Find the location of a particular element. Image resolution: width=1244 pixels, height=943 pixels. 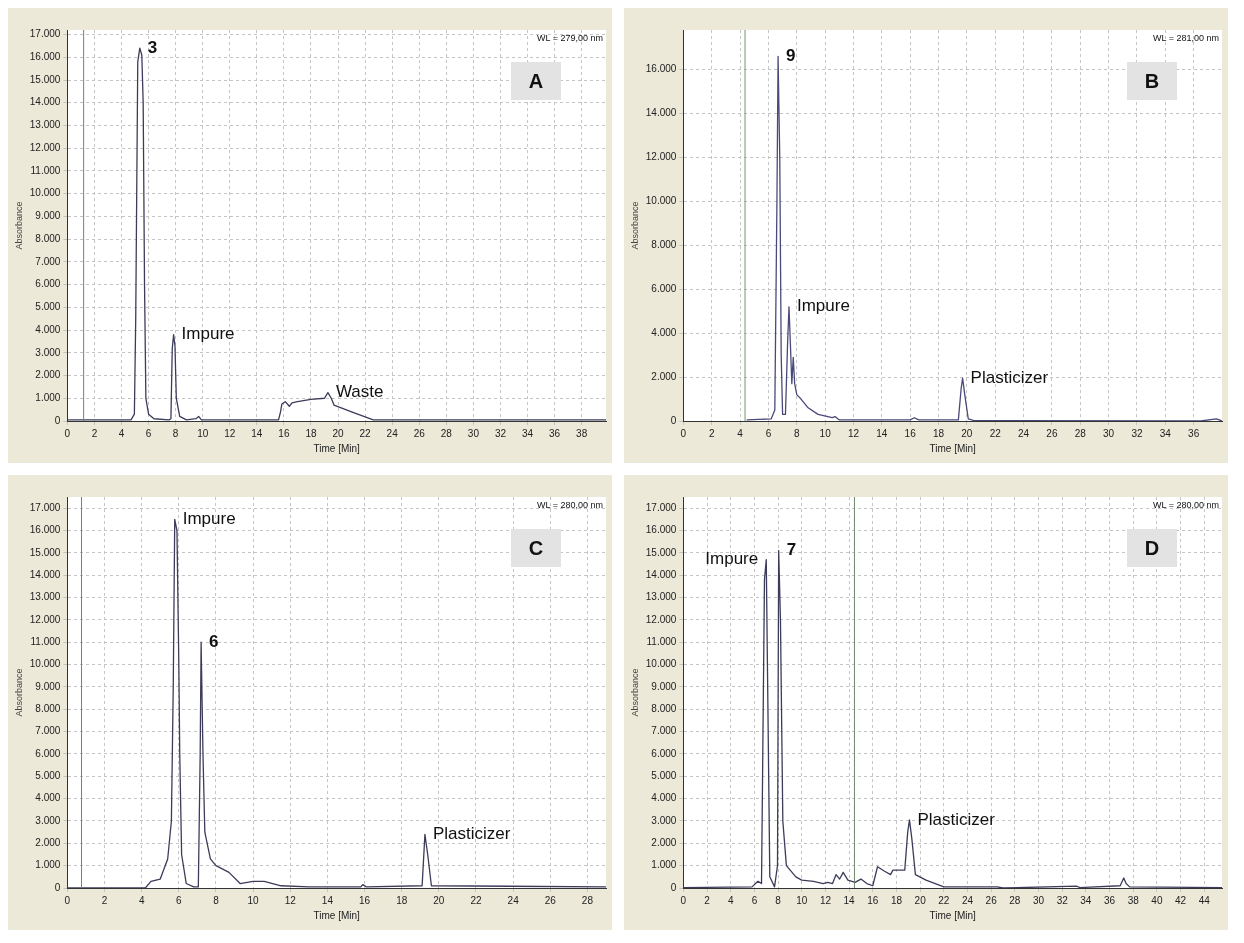

x-tick-label: 36 is located at coordinates (1194, 433).